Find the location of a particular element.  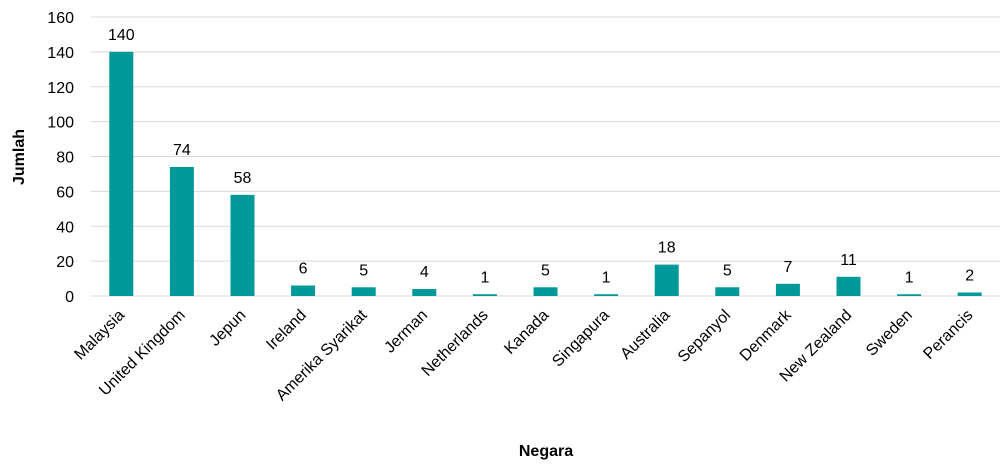

y-tick-label: 0 is located at coordinates (69, 297).